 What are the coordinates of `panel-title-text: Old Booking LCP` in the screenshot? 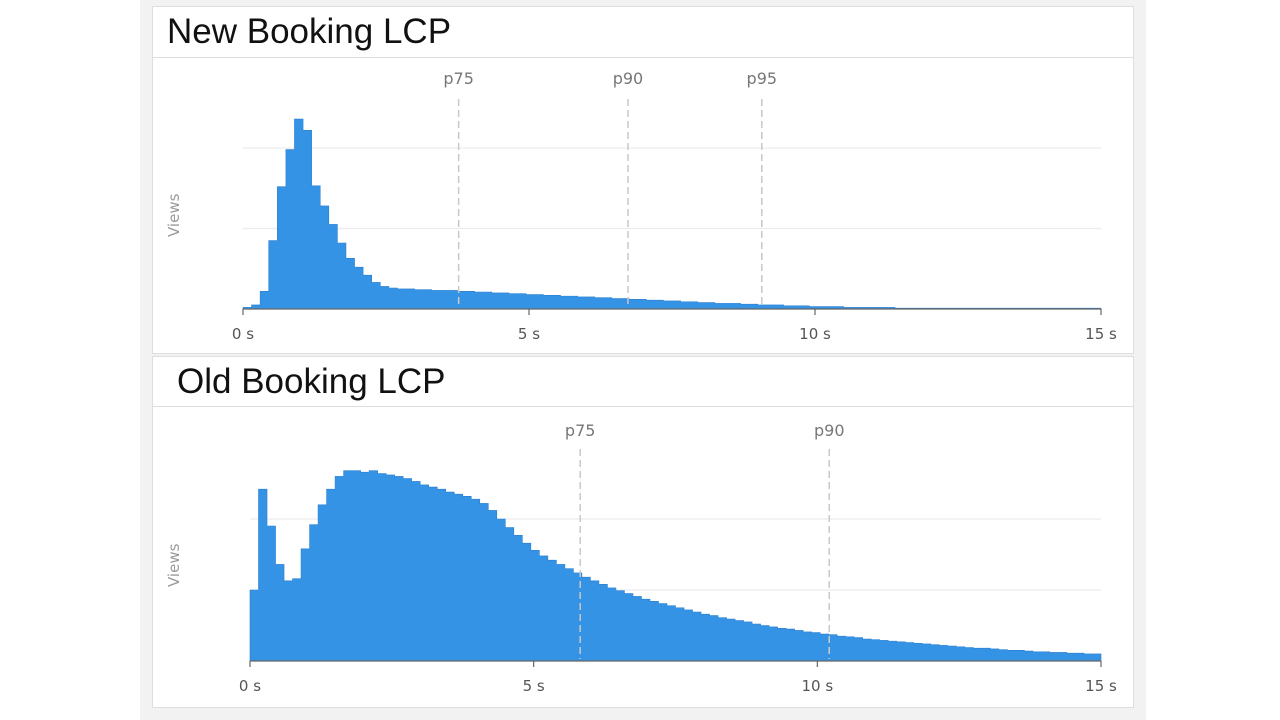 It's located at (311, 381).